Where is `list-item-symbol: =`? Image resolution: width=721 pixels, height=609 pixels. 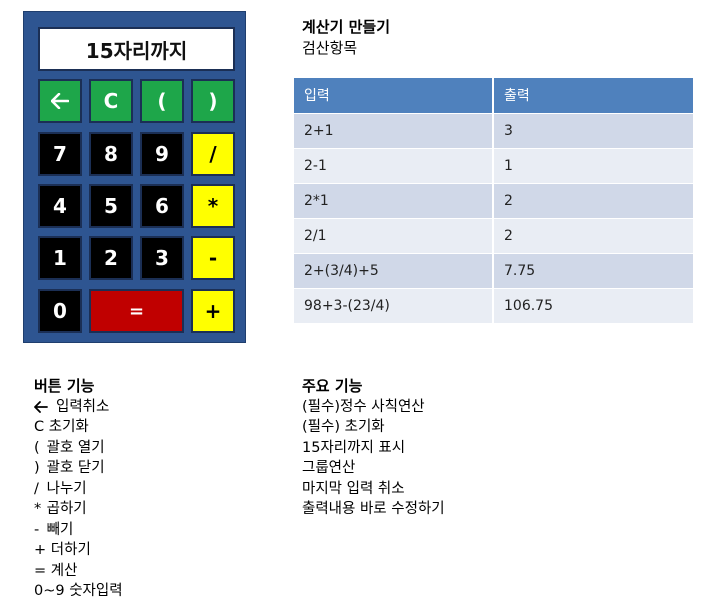 list-item-symbol: = is located at coordinates (40, 570).